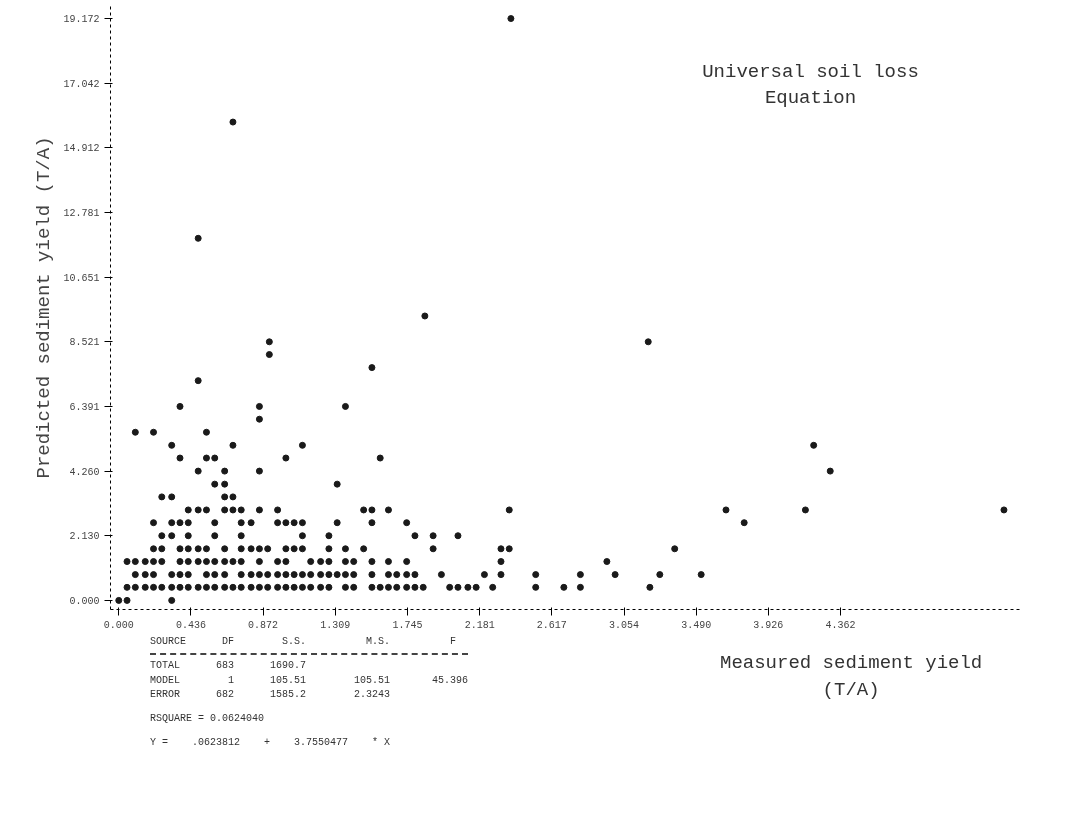 The image size is (1091, 818). What do you see at coordinates (840, 625) in the screenshot?
I see `x-tick-label: 4.362` at bounding box center [840, 625].